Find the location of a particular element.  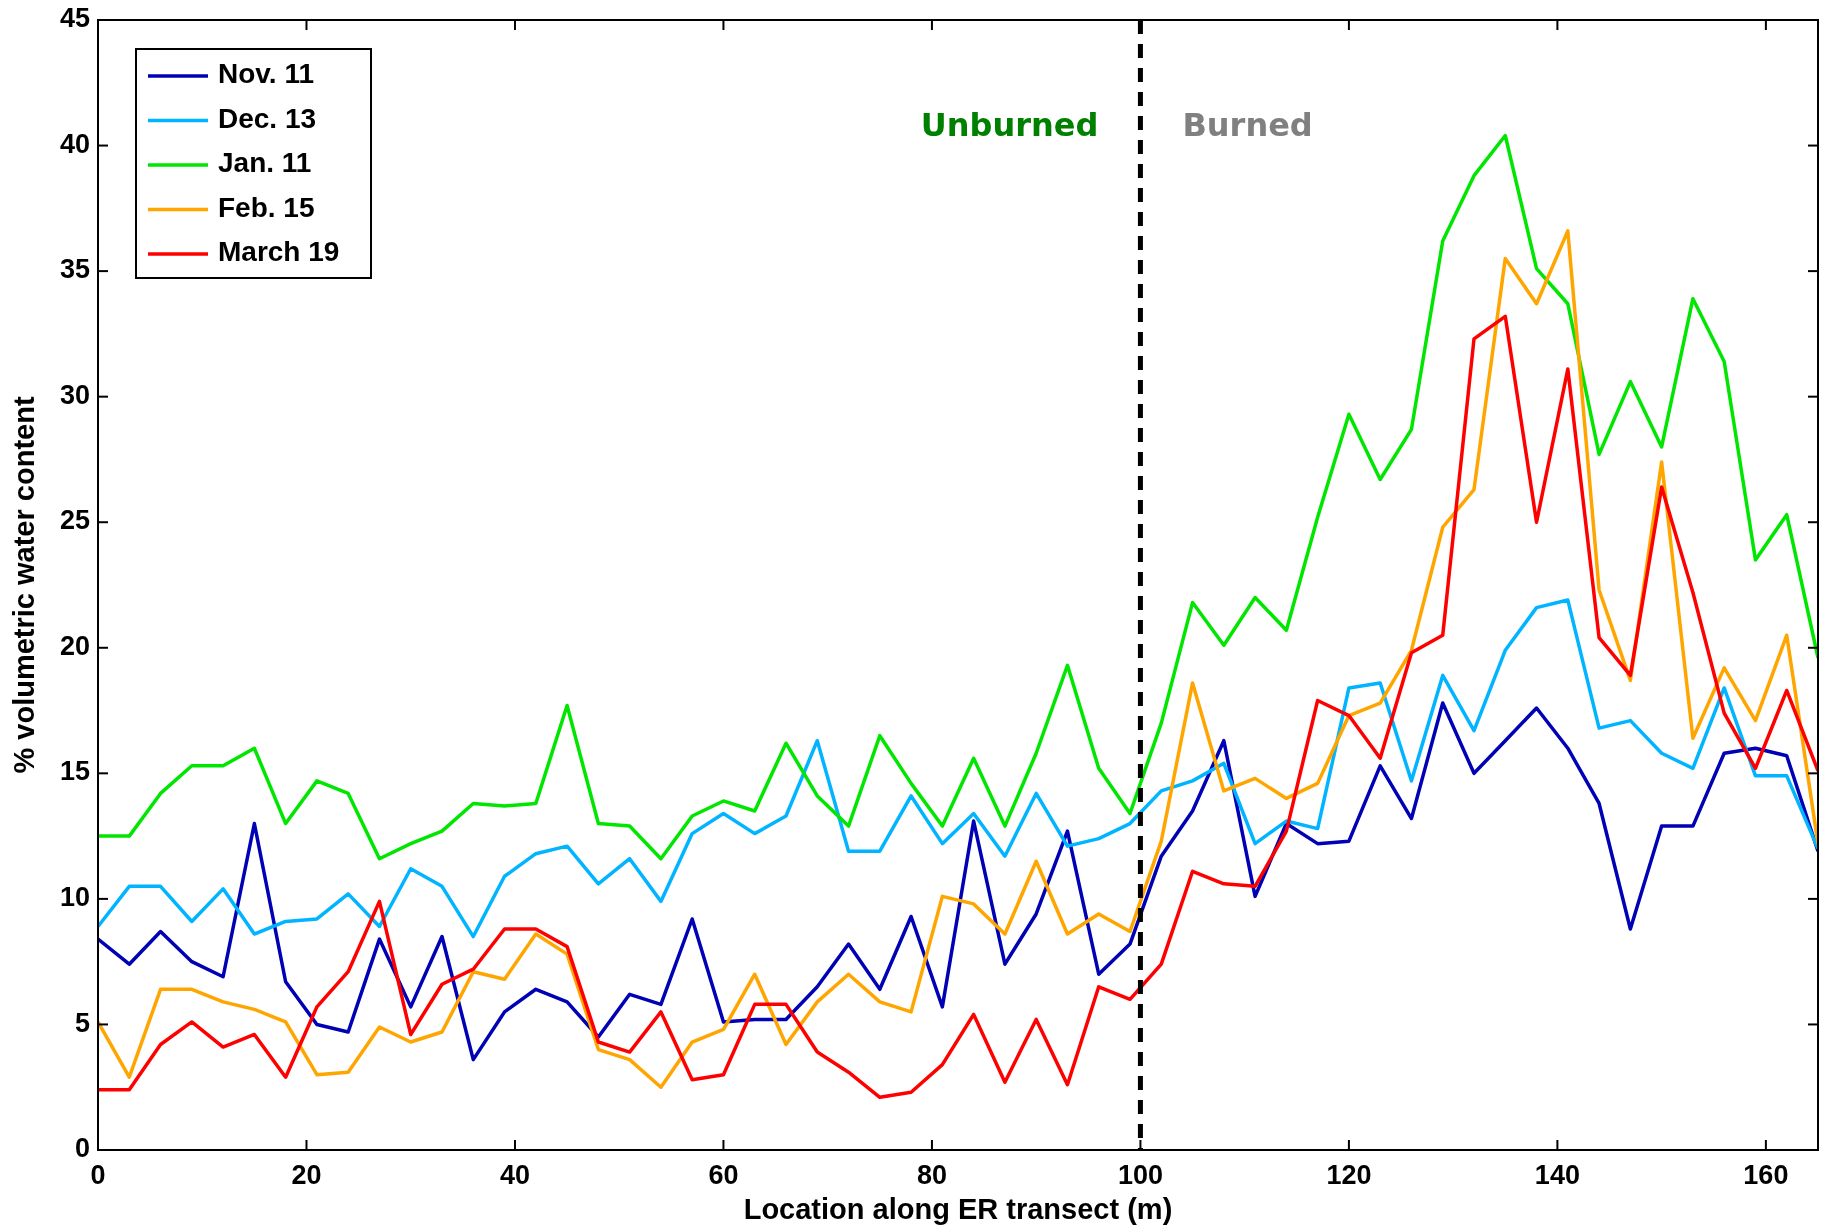

y-tick-label: 15 is located at coordinates (74, 771).